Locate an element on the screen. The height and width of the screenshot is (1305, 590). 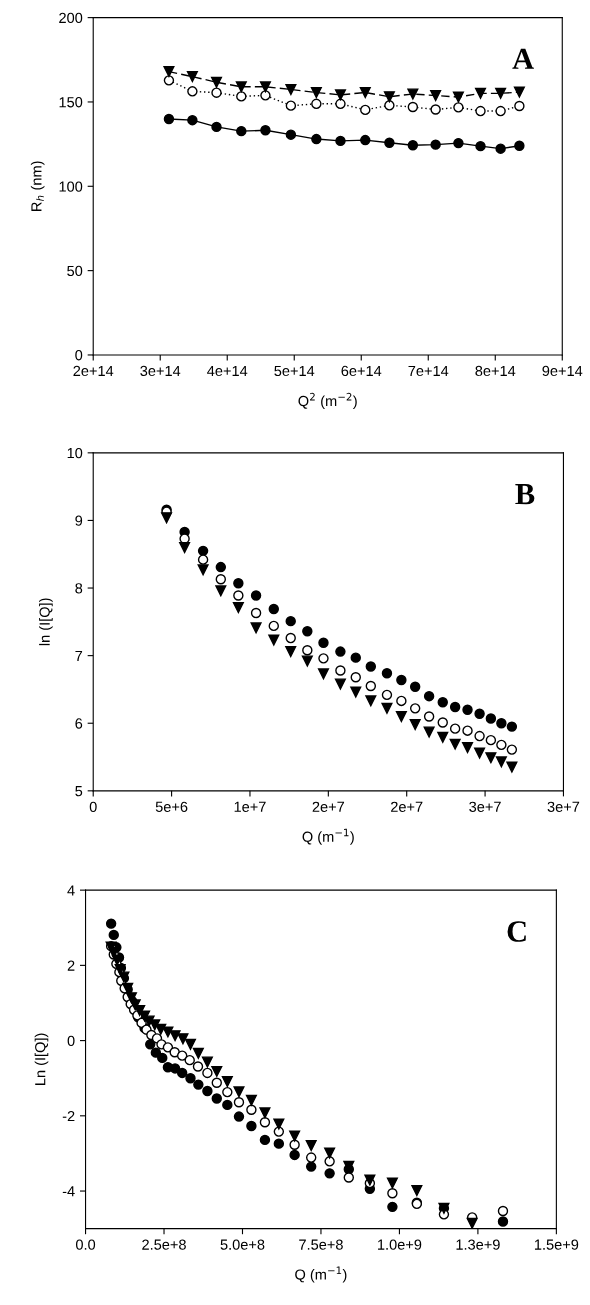
y-axis-title: Ln (I[Q]) is located at coordinates (41, 1059).